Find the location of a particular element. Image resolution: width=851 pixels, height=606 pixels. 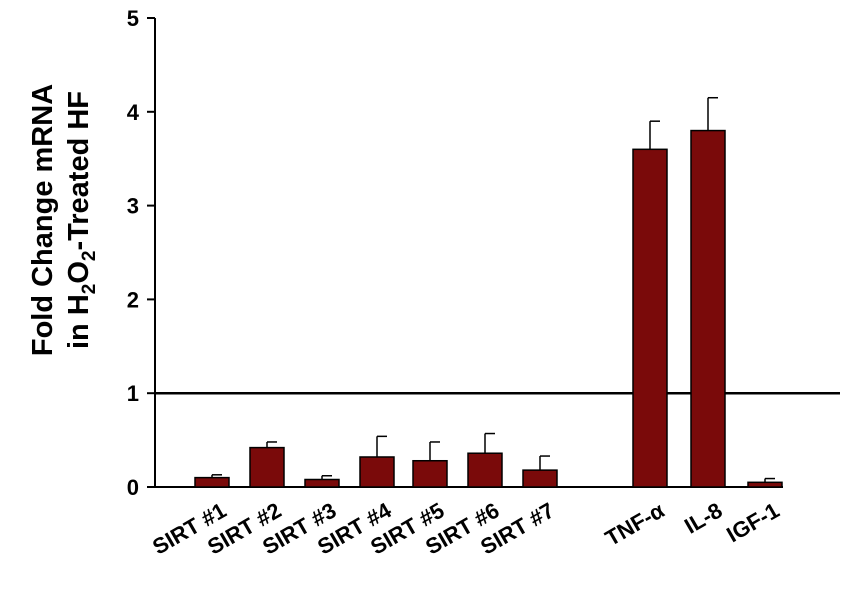

y-ticks: 0 1 2 3 4 5 is located at coordinates (141, 253).